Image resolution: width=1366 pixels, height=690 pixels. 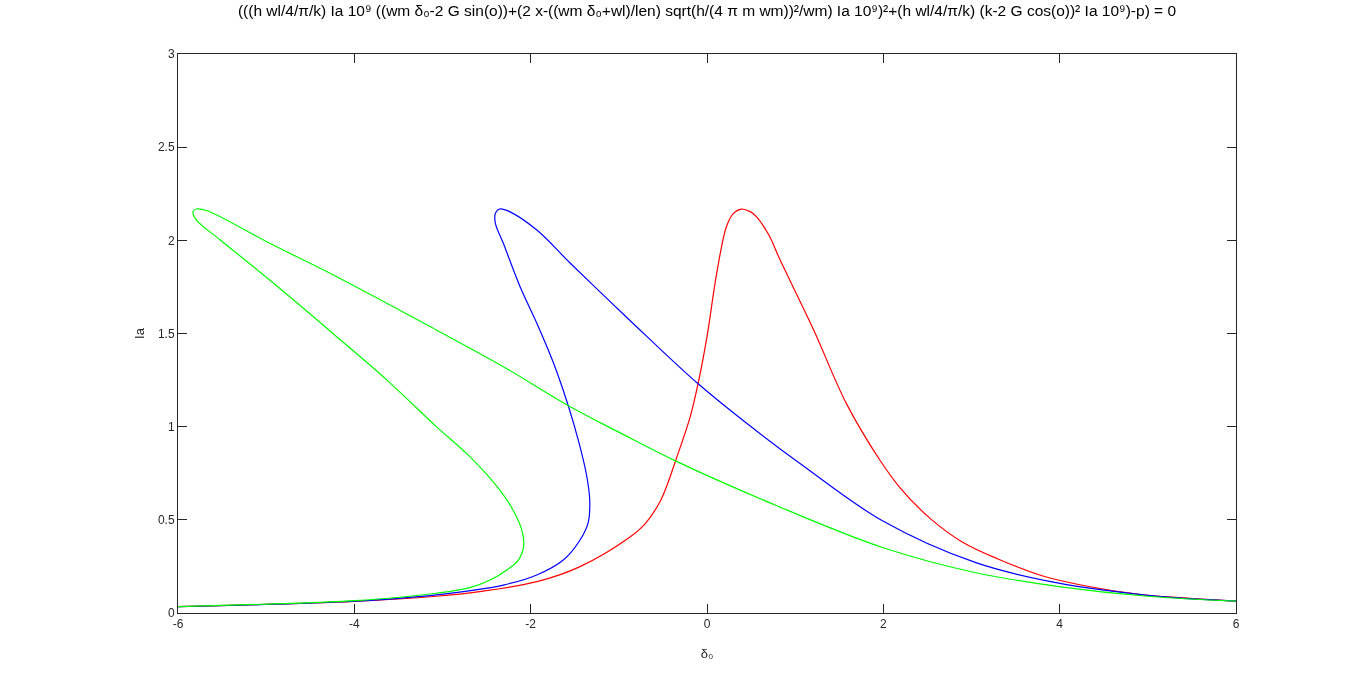 I want to click on x-axis-title: δ₀, so click(x=707, y=653).